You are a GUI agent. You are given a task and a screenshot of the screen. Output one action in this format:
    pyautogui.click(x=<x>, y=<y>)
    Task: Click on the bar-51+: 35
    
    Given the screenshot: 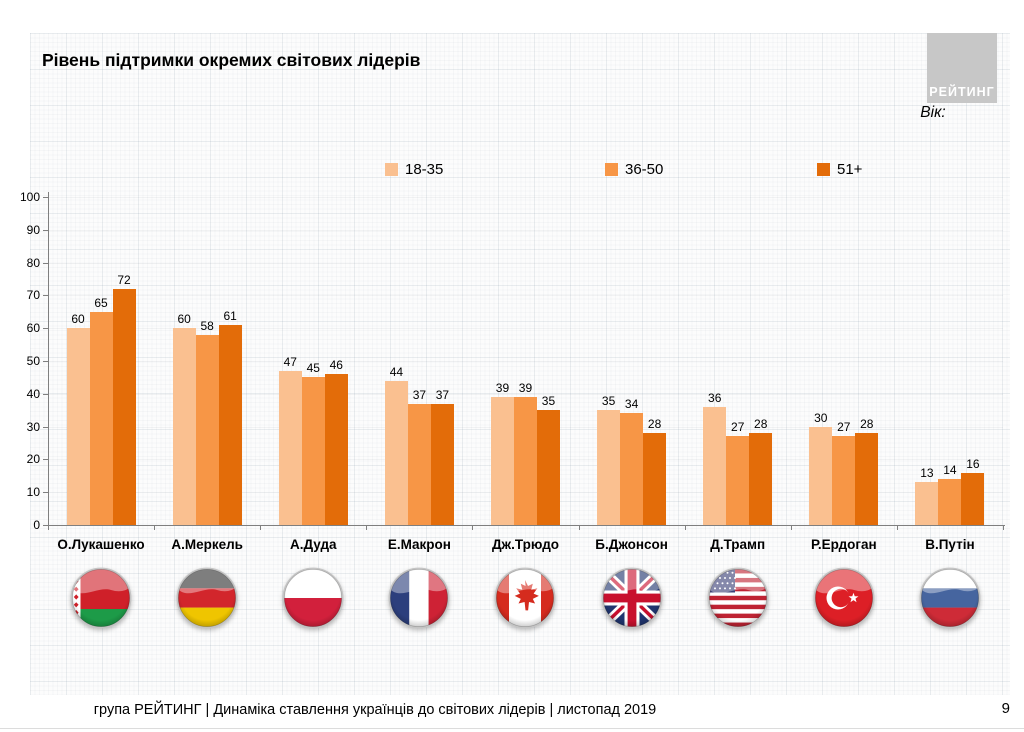 What is the action you would take?
    pyautogui.click(x=548, y=459)
    